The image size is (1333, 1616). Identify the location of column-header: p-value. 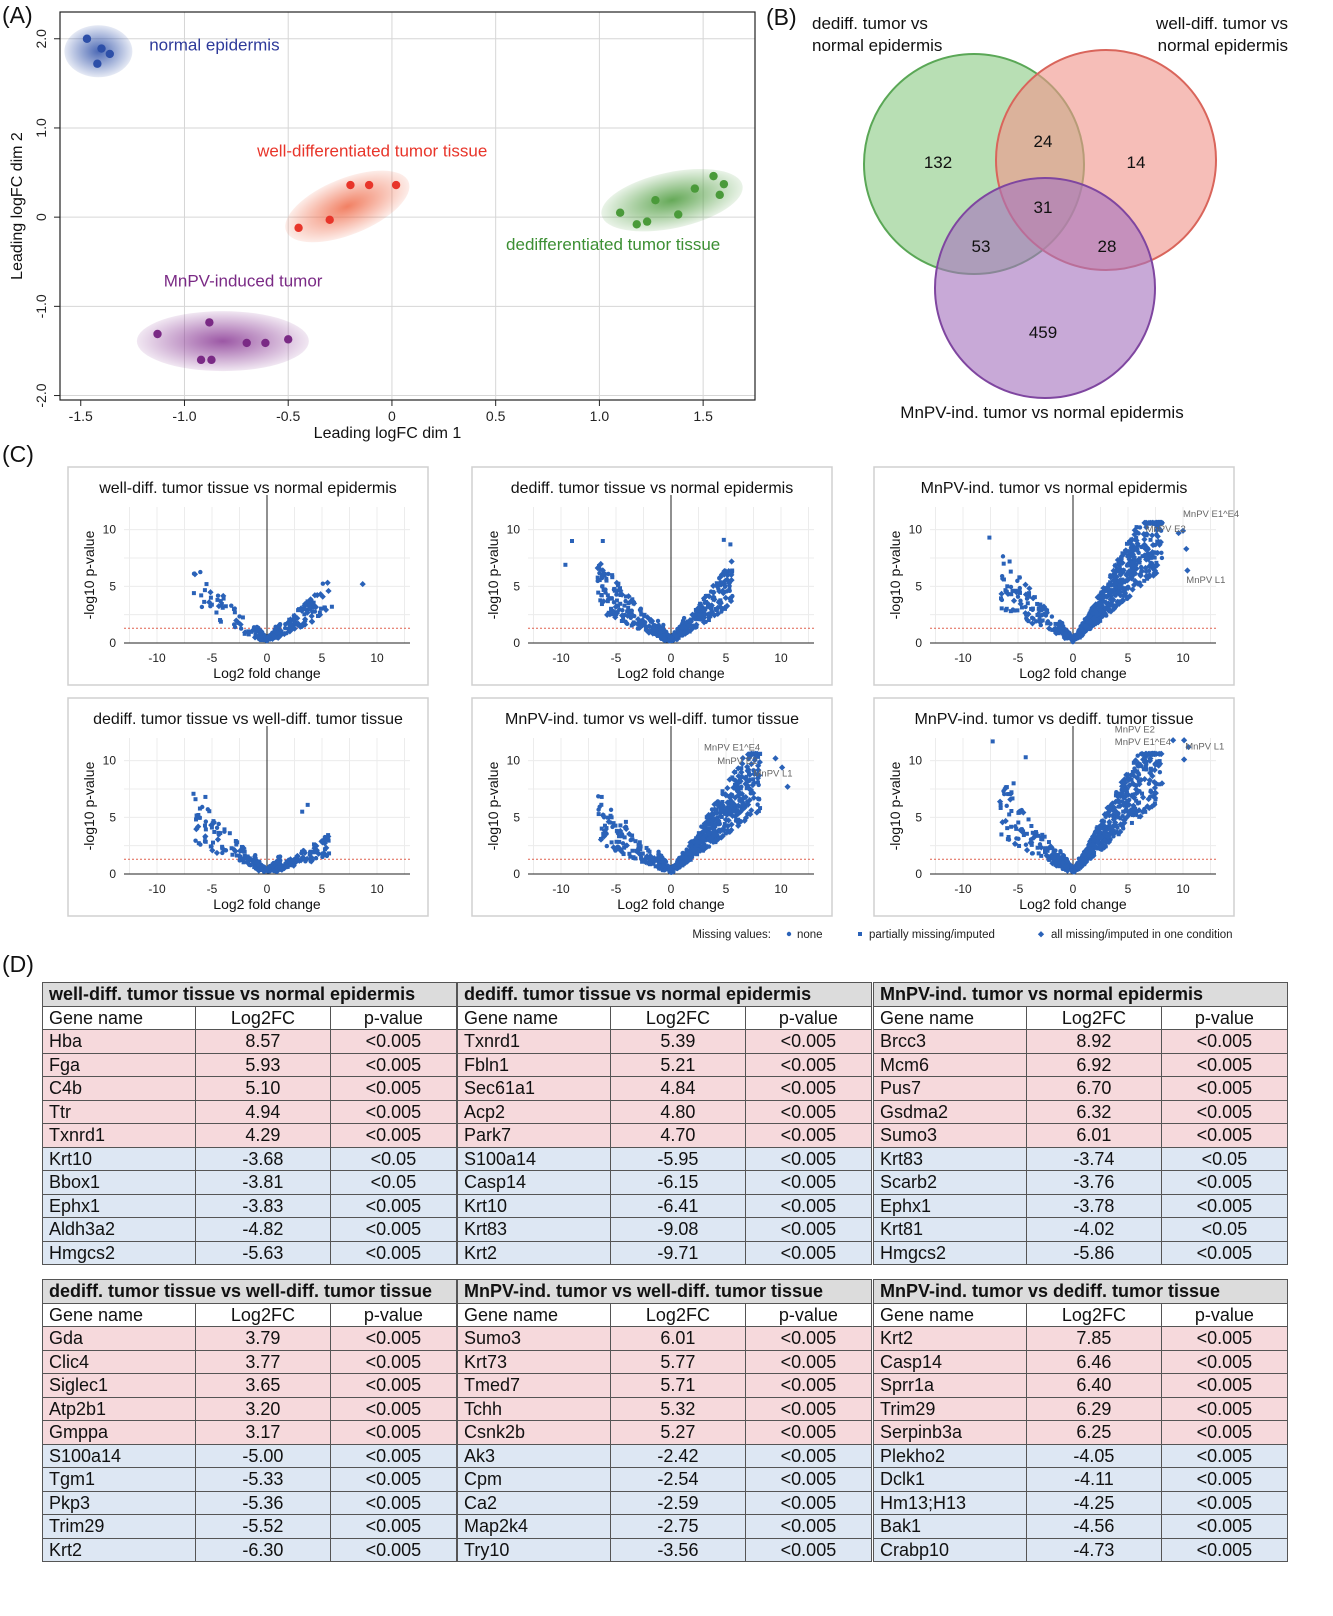
(1224, 1314).